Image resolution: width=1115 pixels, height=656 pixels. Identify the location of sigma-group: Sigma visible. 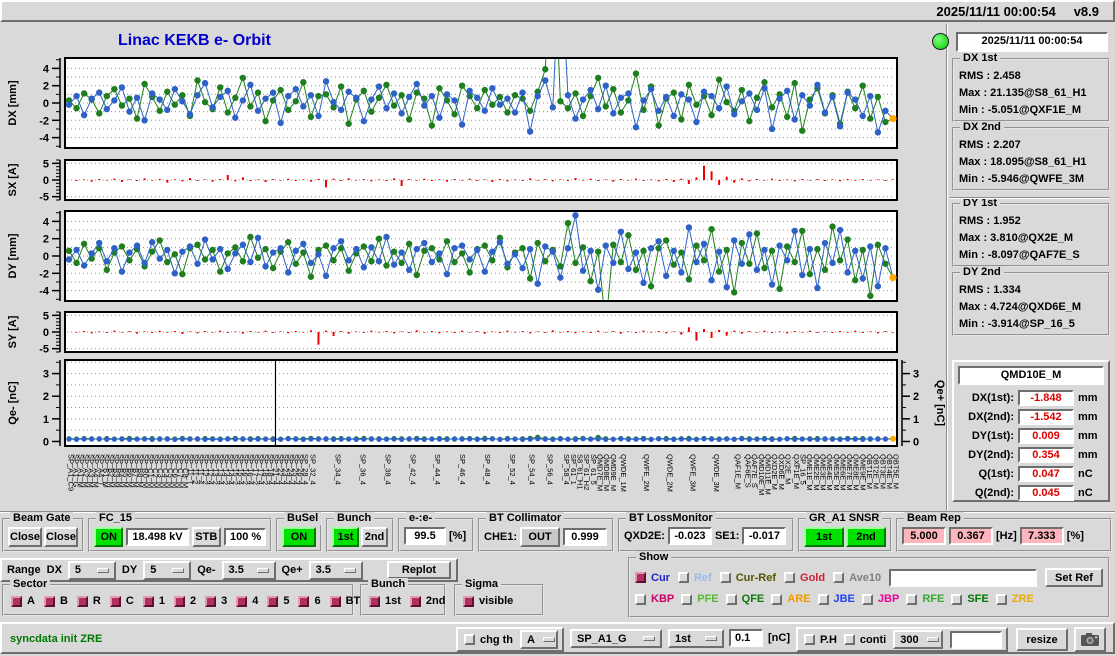
(499, 597).